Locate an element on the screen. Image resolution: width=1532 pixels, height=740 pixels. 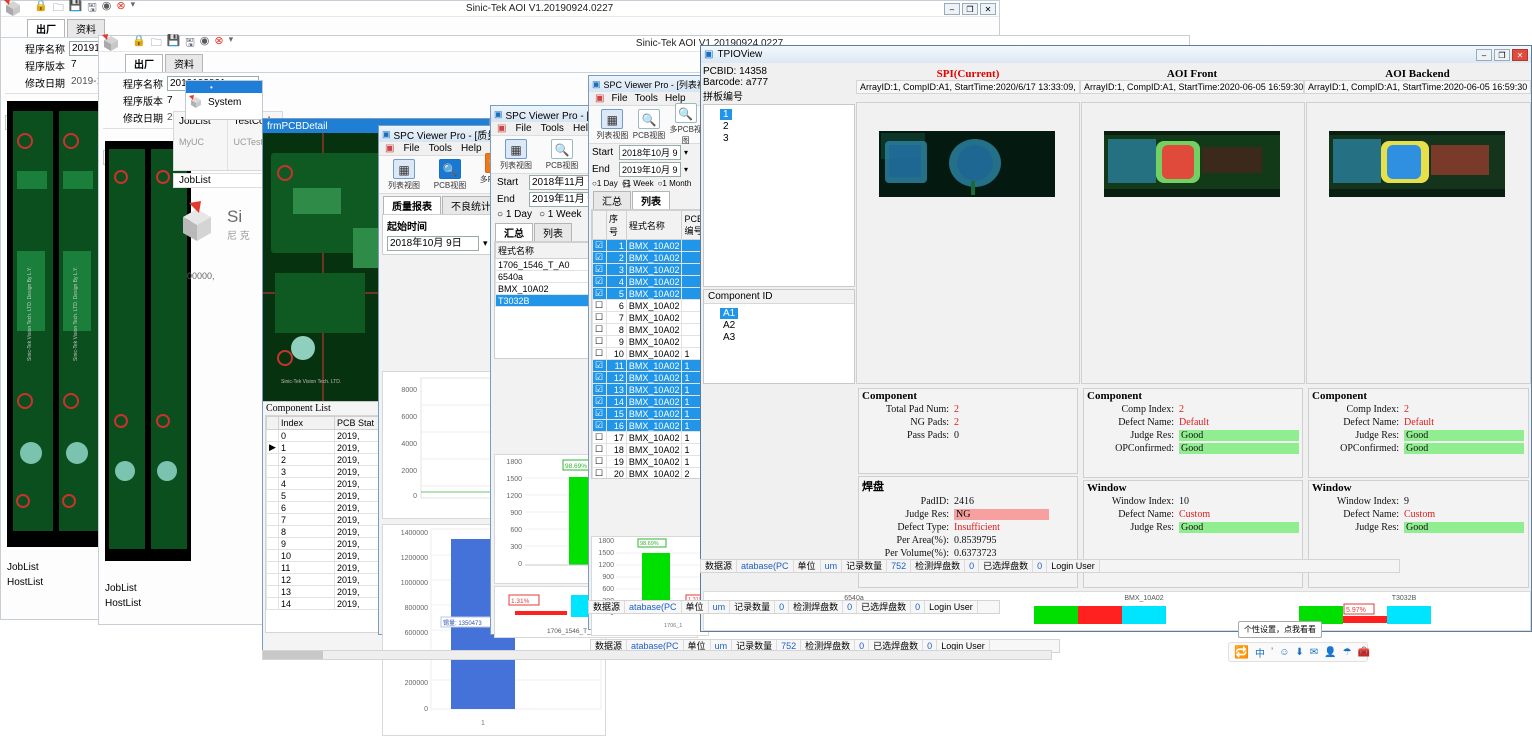
folder-icon: 🗀 is located at coordinates (58, 8).